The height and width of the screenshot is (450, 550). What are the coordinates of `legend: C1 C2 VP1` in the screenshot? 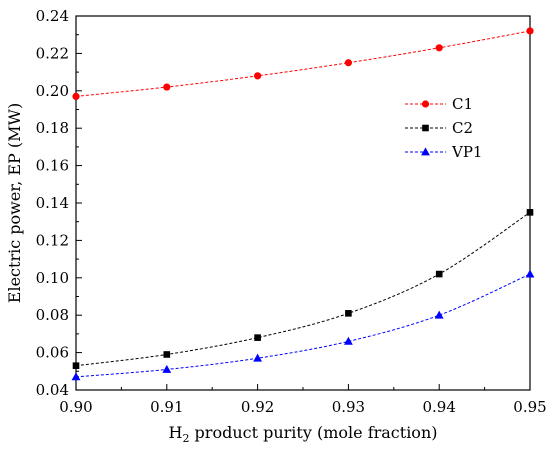 It's located at (443, 128).